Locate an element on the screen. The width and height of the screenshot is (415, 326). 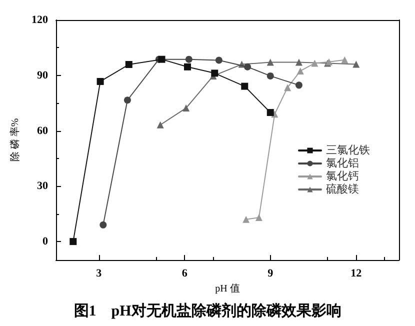
y-tick-label: 0 is located at coordinates (45, 242).